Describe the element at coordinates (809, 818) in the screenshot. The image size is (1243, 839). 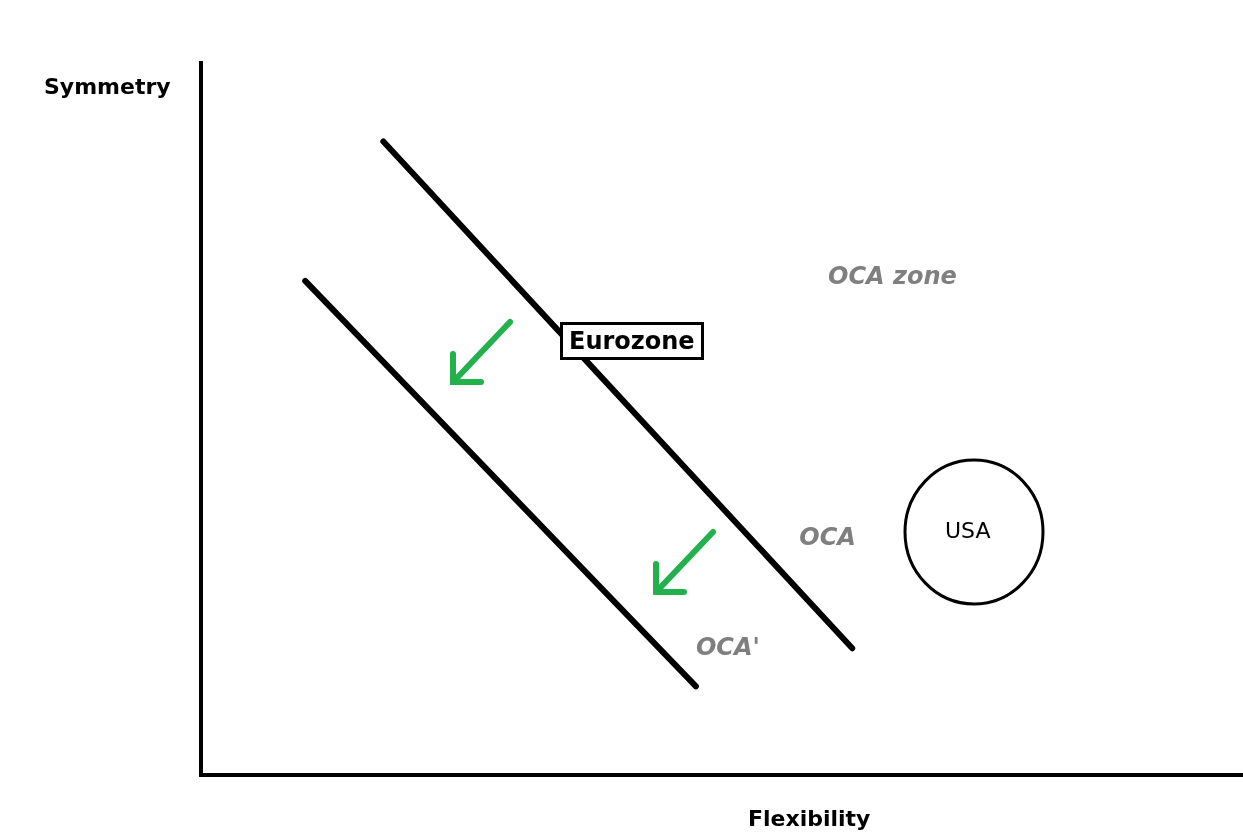
I see `x-axis-title: Flexibility` at that location.